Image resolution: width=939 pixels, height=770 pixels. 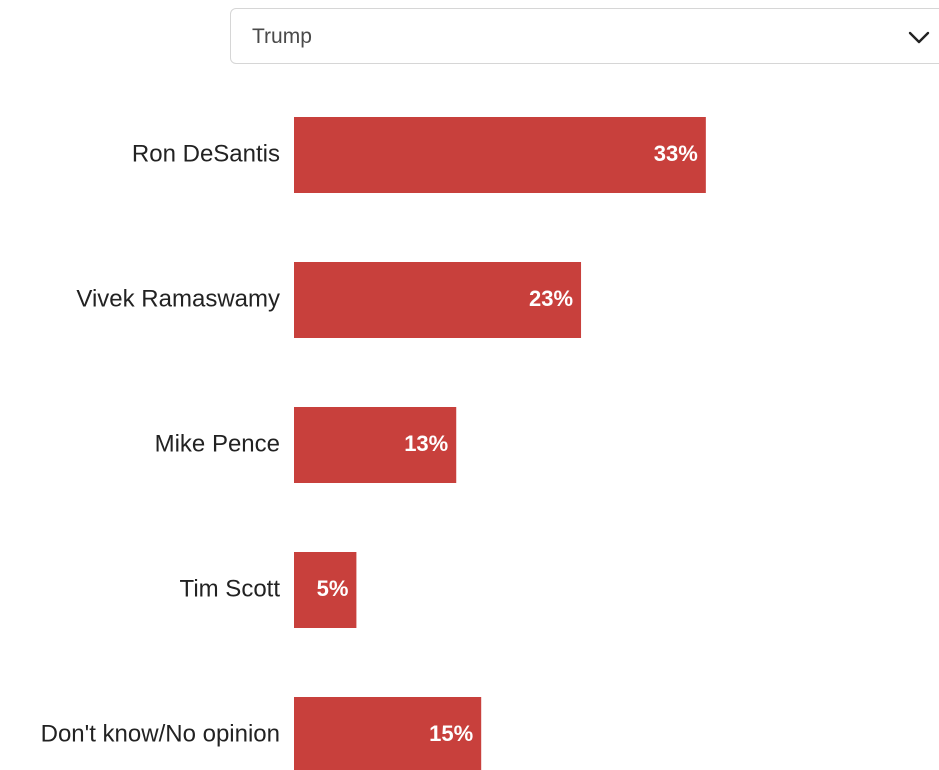 I want to click on category-label: Vivek Ramaswamy, so click(x=178, y=298).